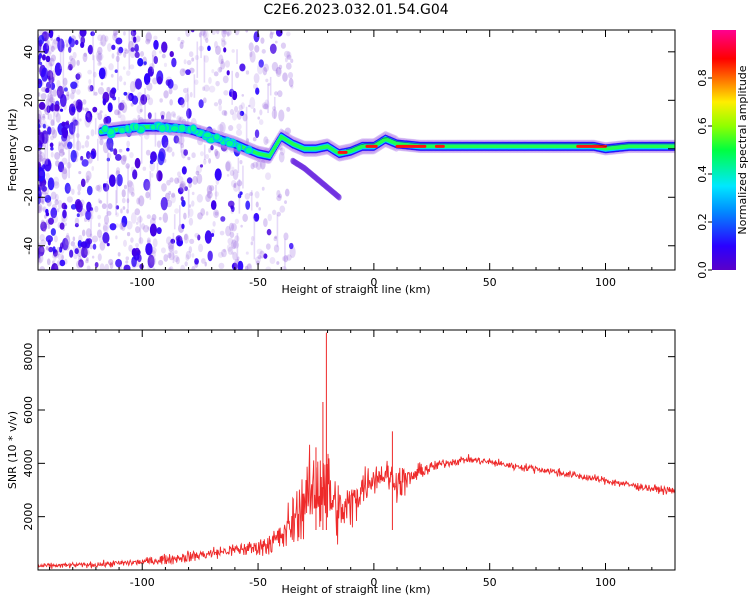  Describe the element at coordinates (355, 10) in the screenshot. I see `chart-title: C2E6.2023.032.01.54.G04` at that location.